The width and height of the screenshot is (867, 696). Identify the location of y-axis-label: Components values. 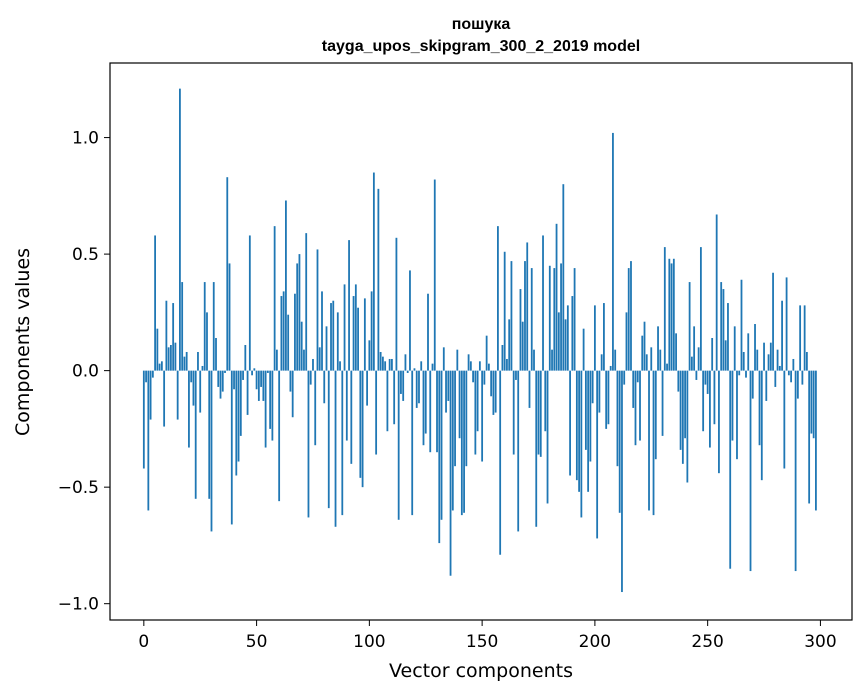
(23, 342).